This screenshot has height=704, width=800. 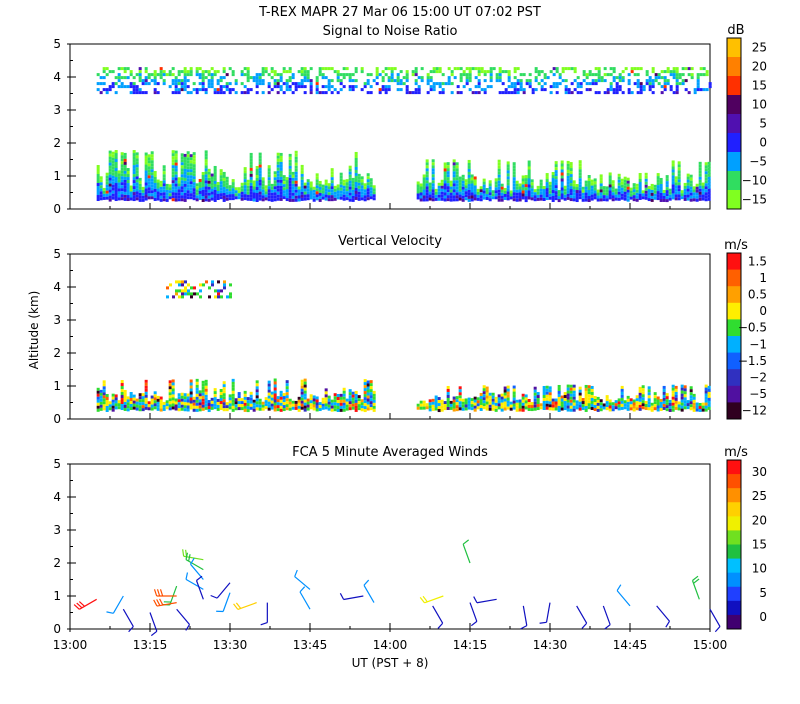 I want to click on y-tick-label: 2, so click(x=57, y=353).